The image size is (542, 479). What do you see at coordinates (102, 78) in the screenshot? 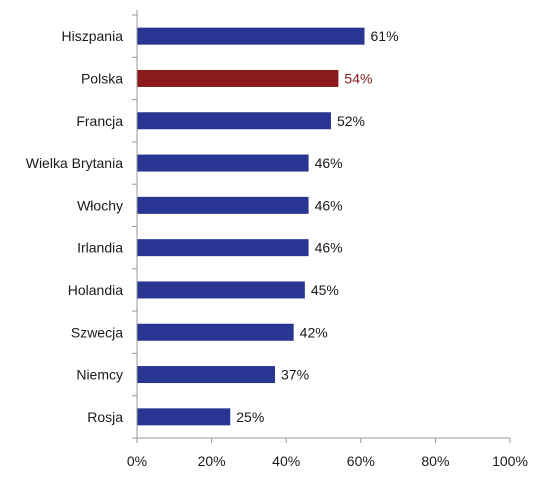
I see `category-label: Polska` at bounding box center [102, 78].